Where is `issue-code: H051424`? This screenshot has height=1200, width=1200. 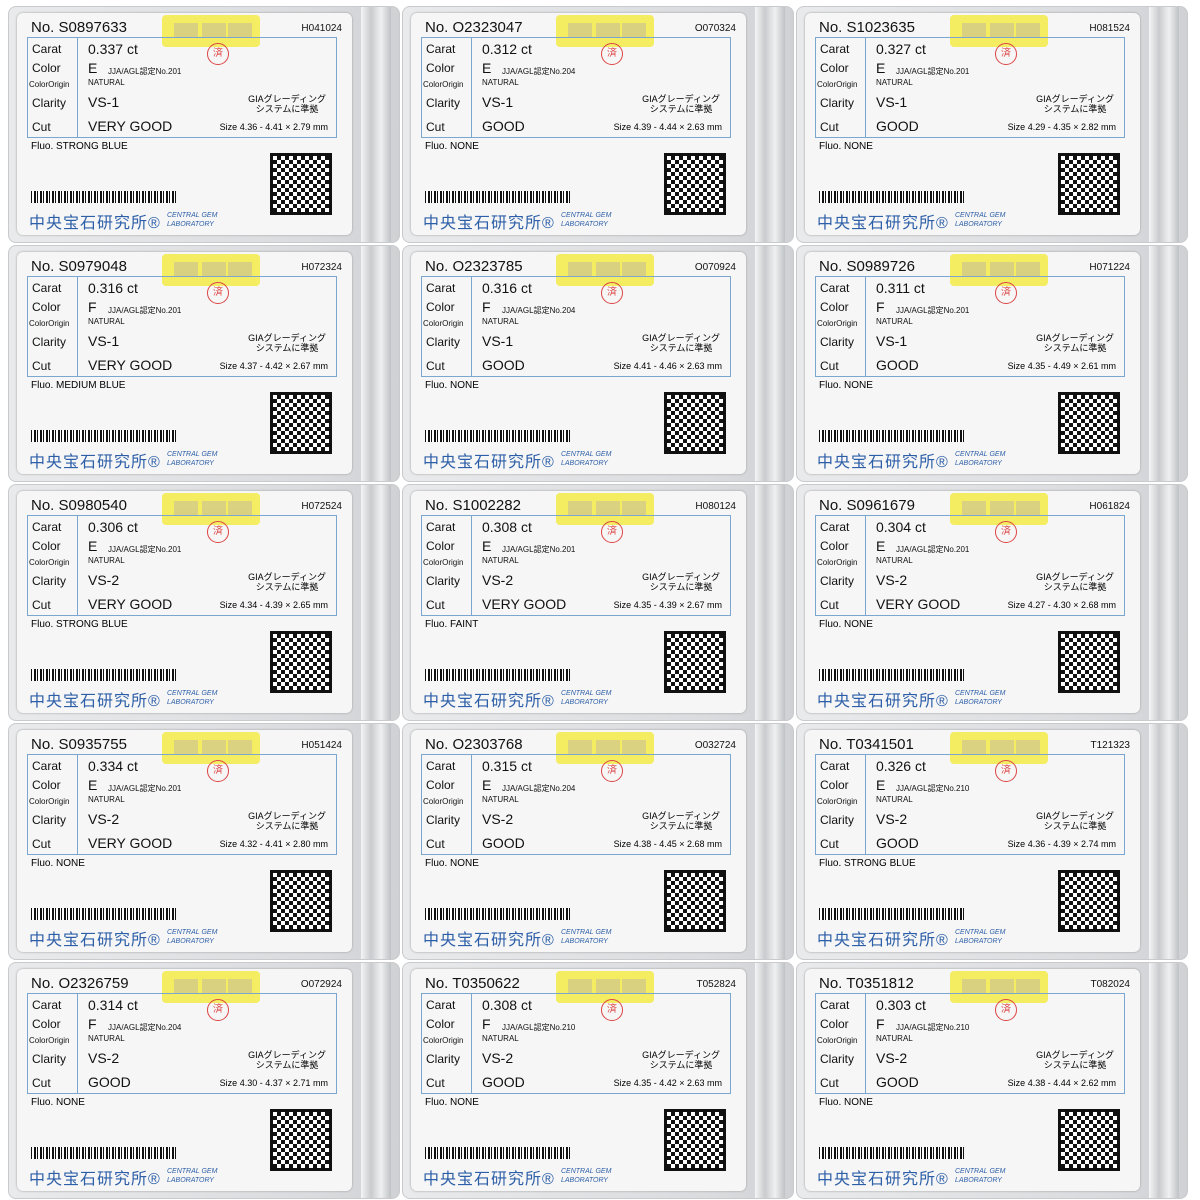 issue-code: H051424 is located at coordinates (321, 745).